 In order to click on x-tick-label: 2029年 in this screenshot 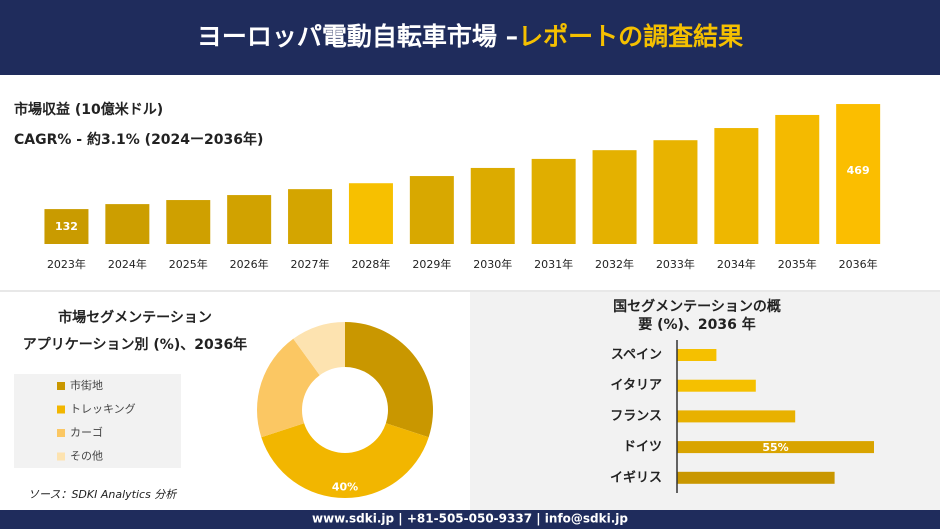, I will do `click(431, 264)`.